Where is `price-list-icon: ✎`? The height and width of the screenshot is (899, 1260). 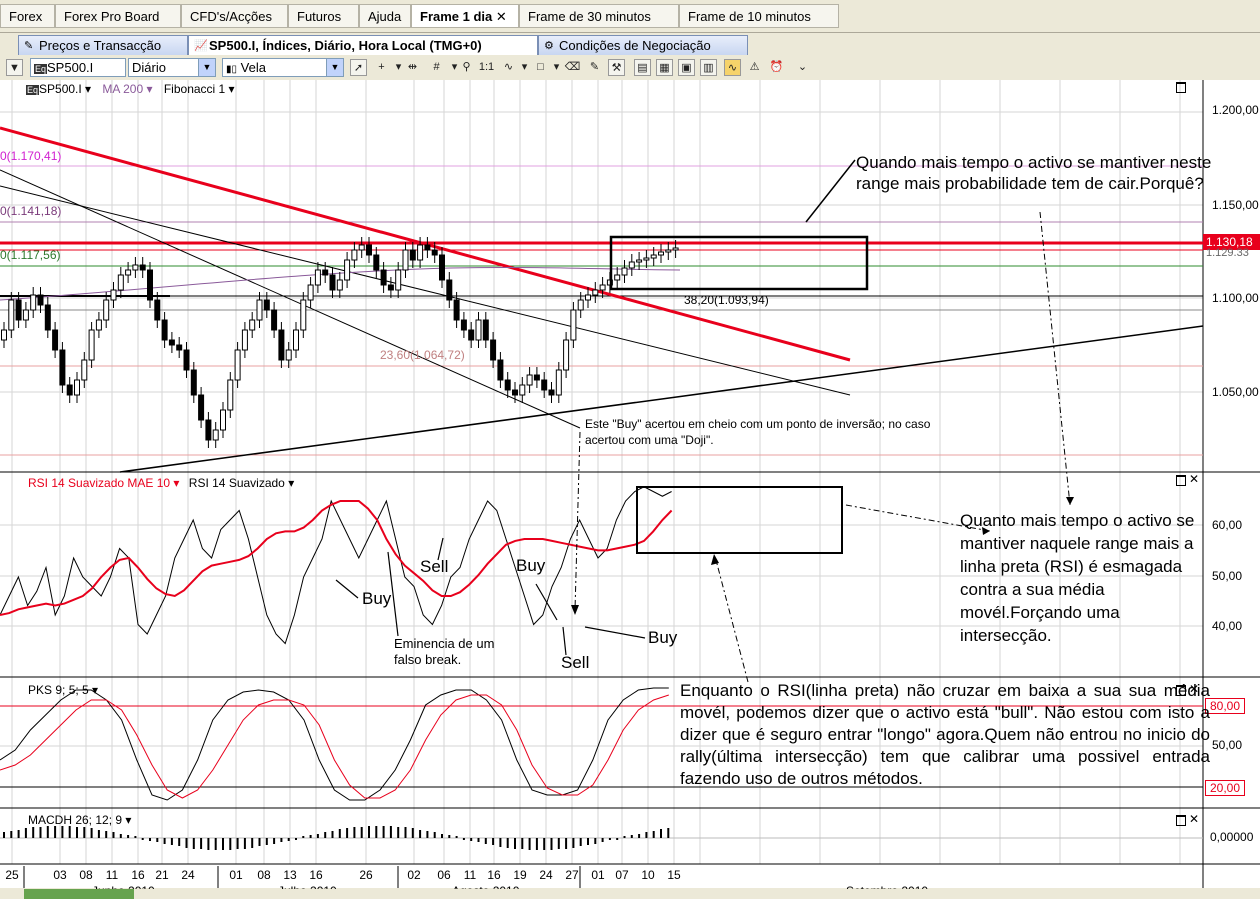
price-list-icon: ✎ is located at coordinates (29, 46).